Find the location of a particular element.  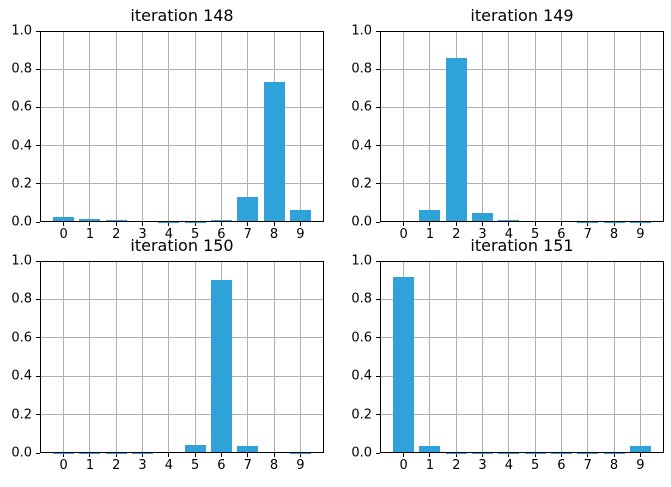

x-tick-label: 8 is located at coordinates (614, 234).